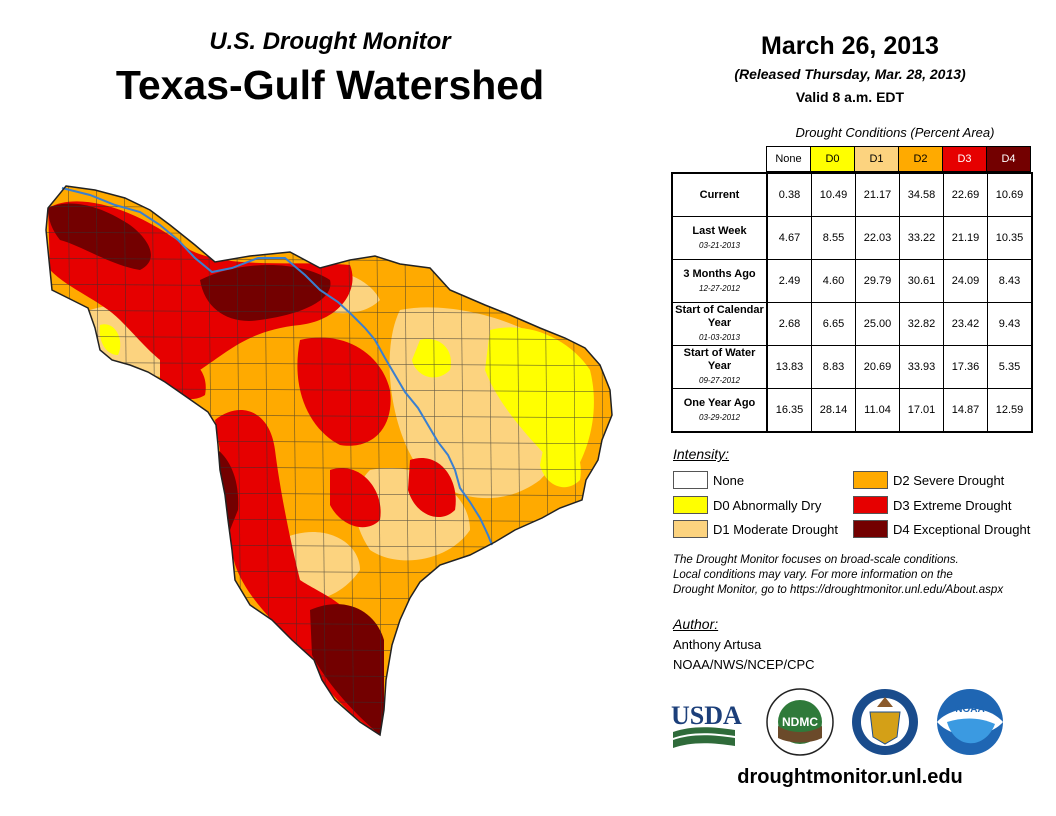 This screenshot has width=1056, height=816. I want to click on row-label: Last Week 03-21-2013, so click(719, 238).